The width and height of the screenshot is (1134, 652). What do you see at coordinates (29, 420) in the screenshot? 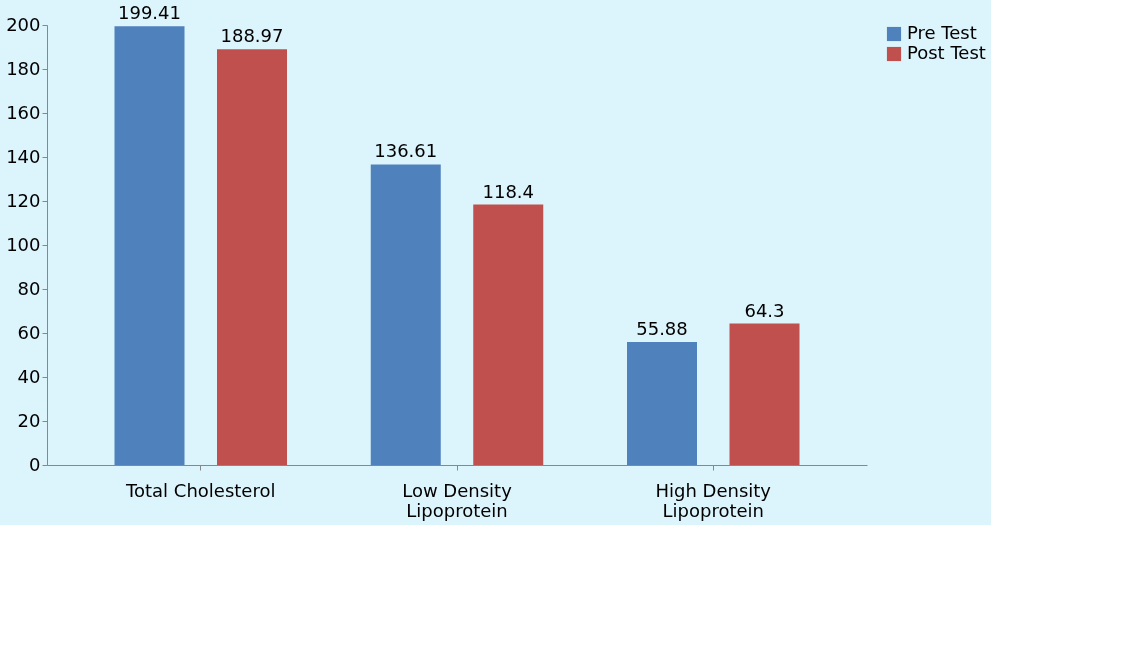
I see `y-tick-label: 20` at bounding box center [29, 420].